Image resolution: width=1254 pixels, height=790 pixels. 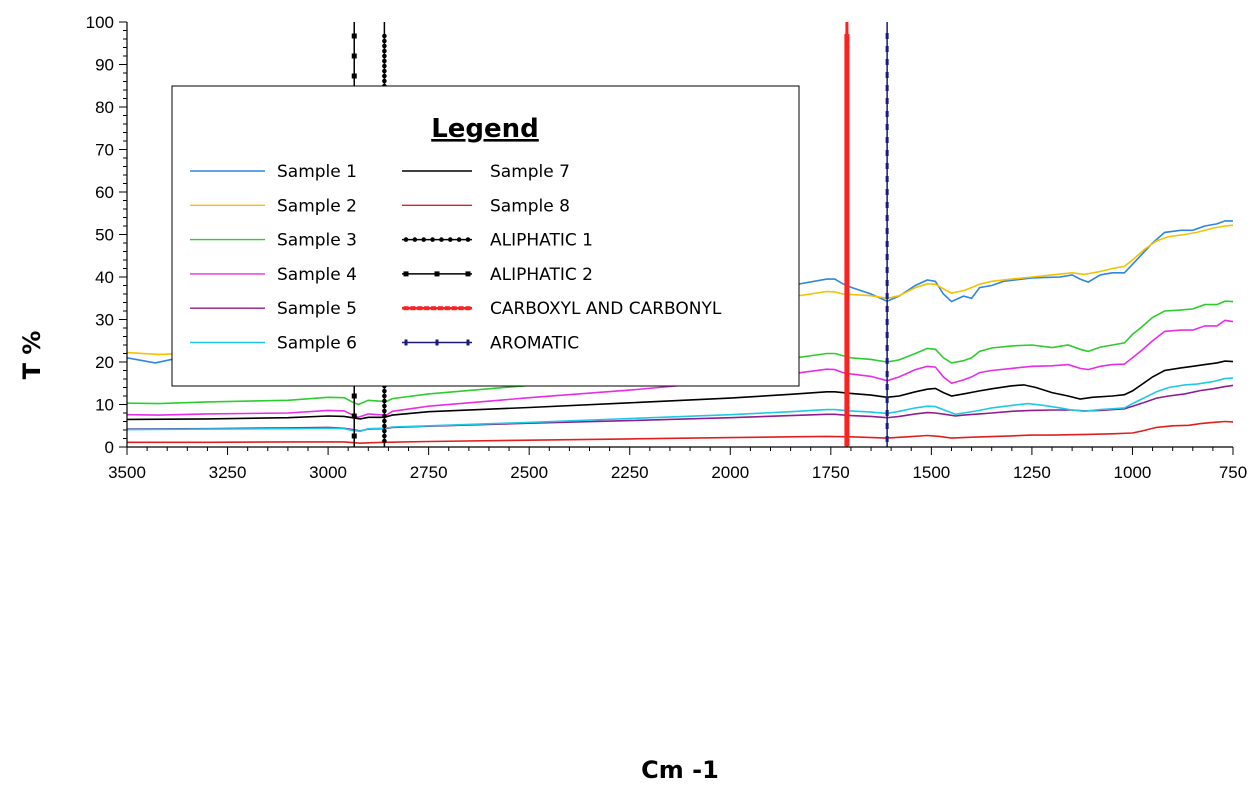 I want to click on legend-entry: ALIPHATIC 1, so click(x=497, y=241).